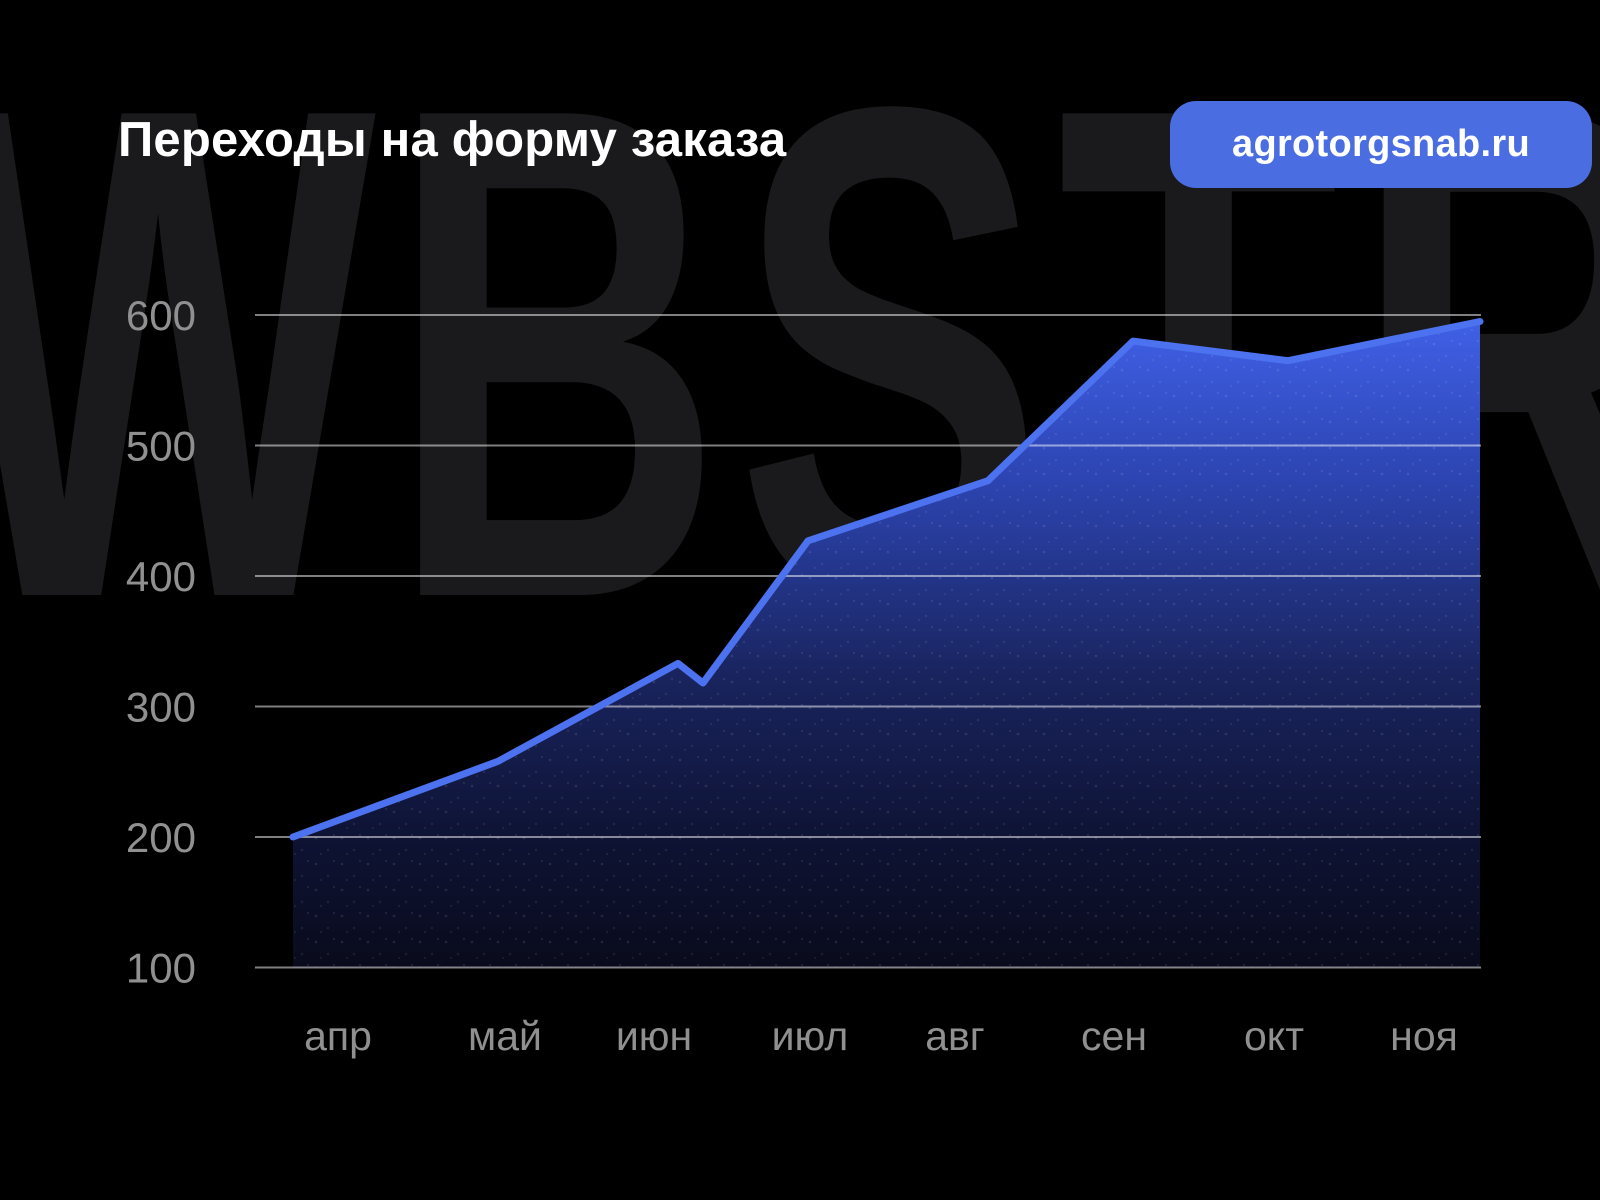  What do you see at coordinates (1274, 1036) in the screenshot?
I see `x-tick-label-окт: окт` at bounding box center [1274, 1036].